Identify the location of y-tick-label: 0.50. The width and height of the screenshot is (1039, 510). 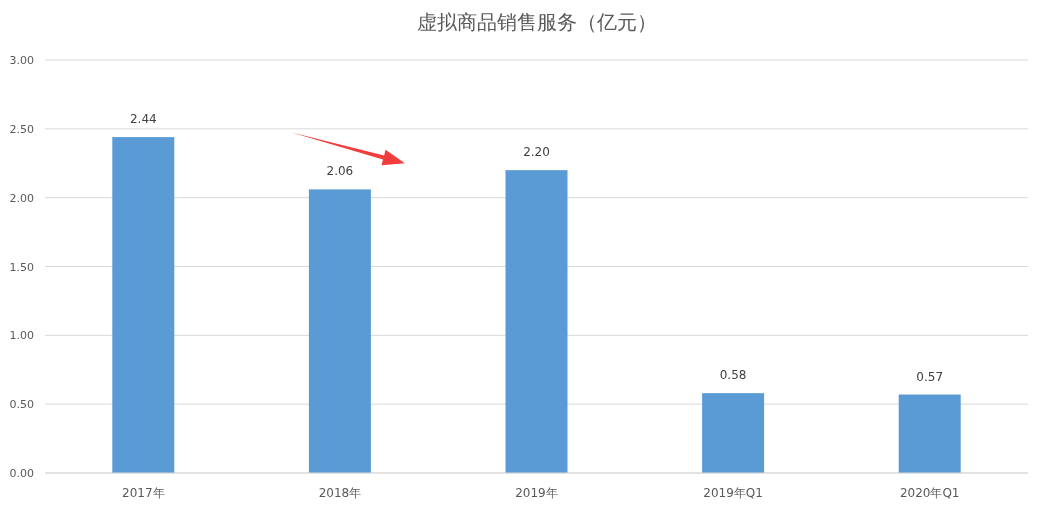
(21, 405).